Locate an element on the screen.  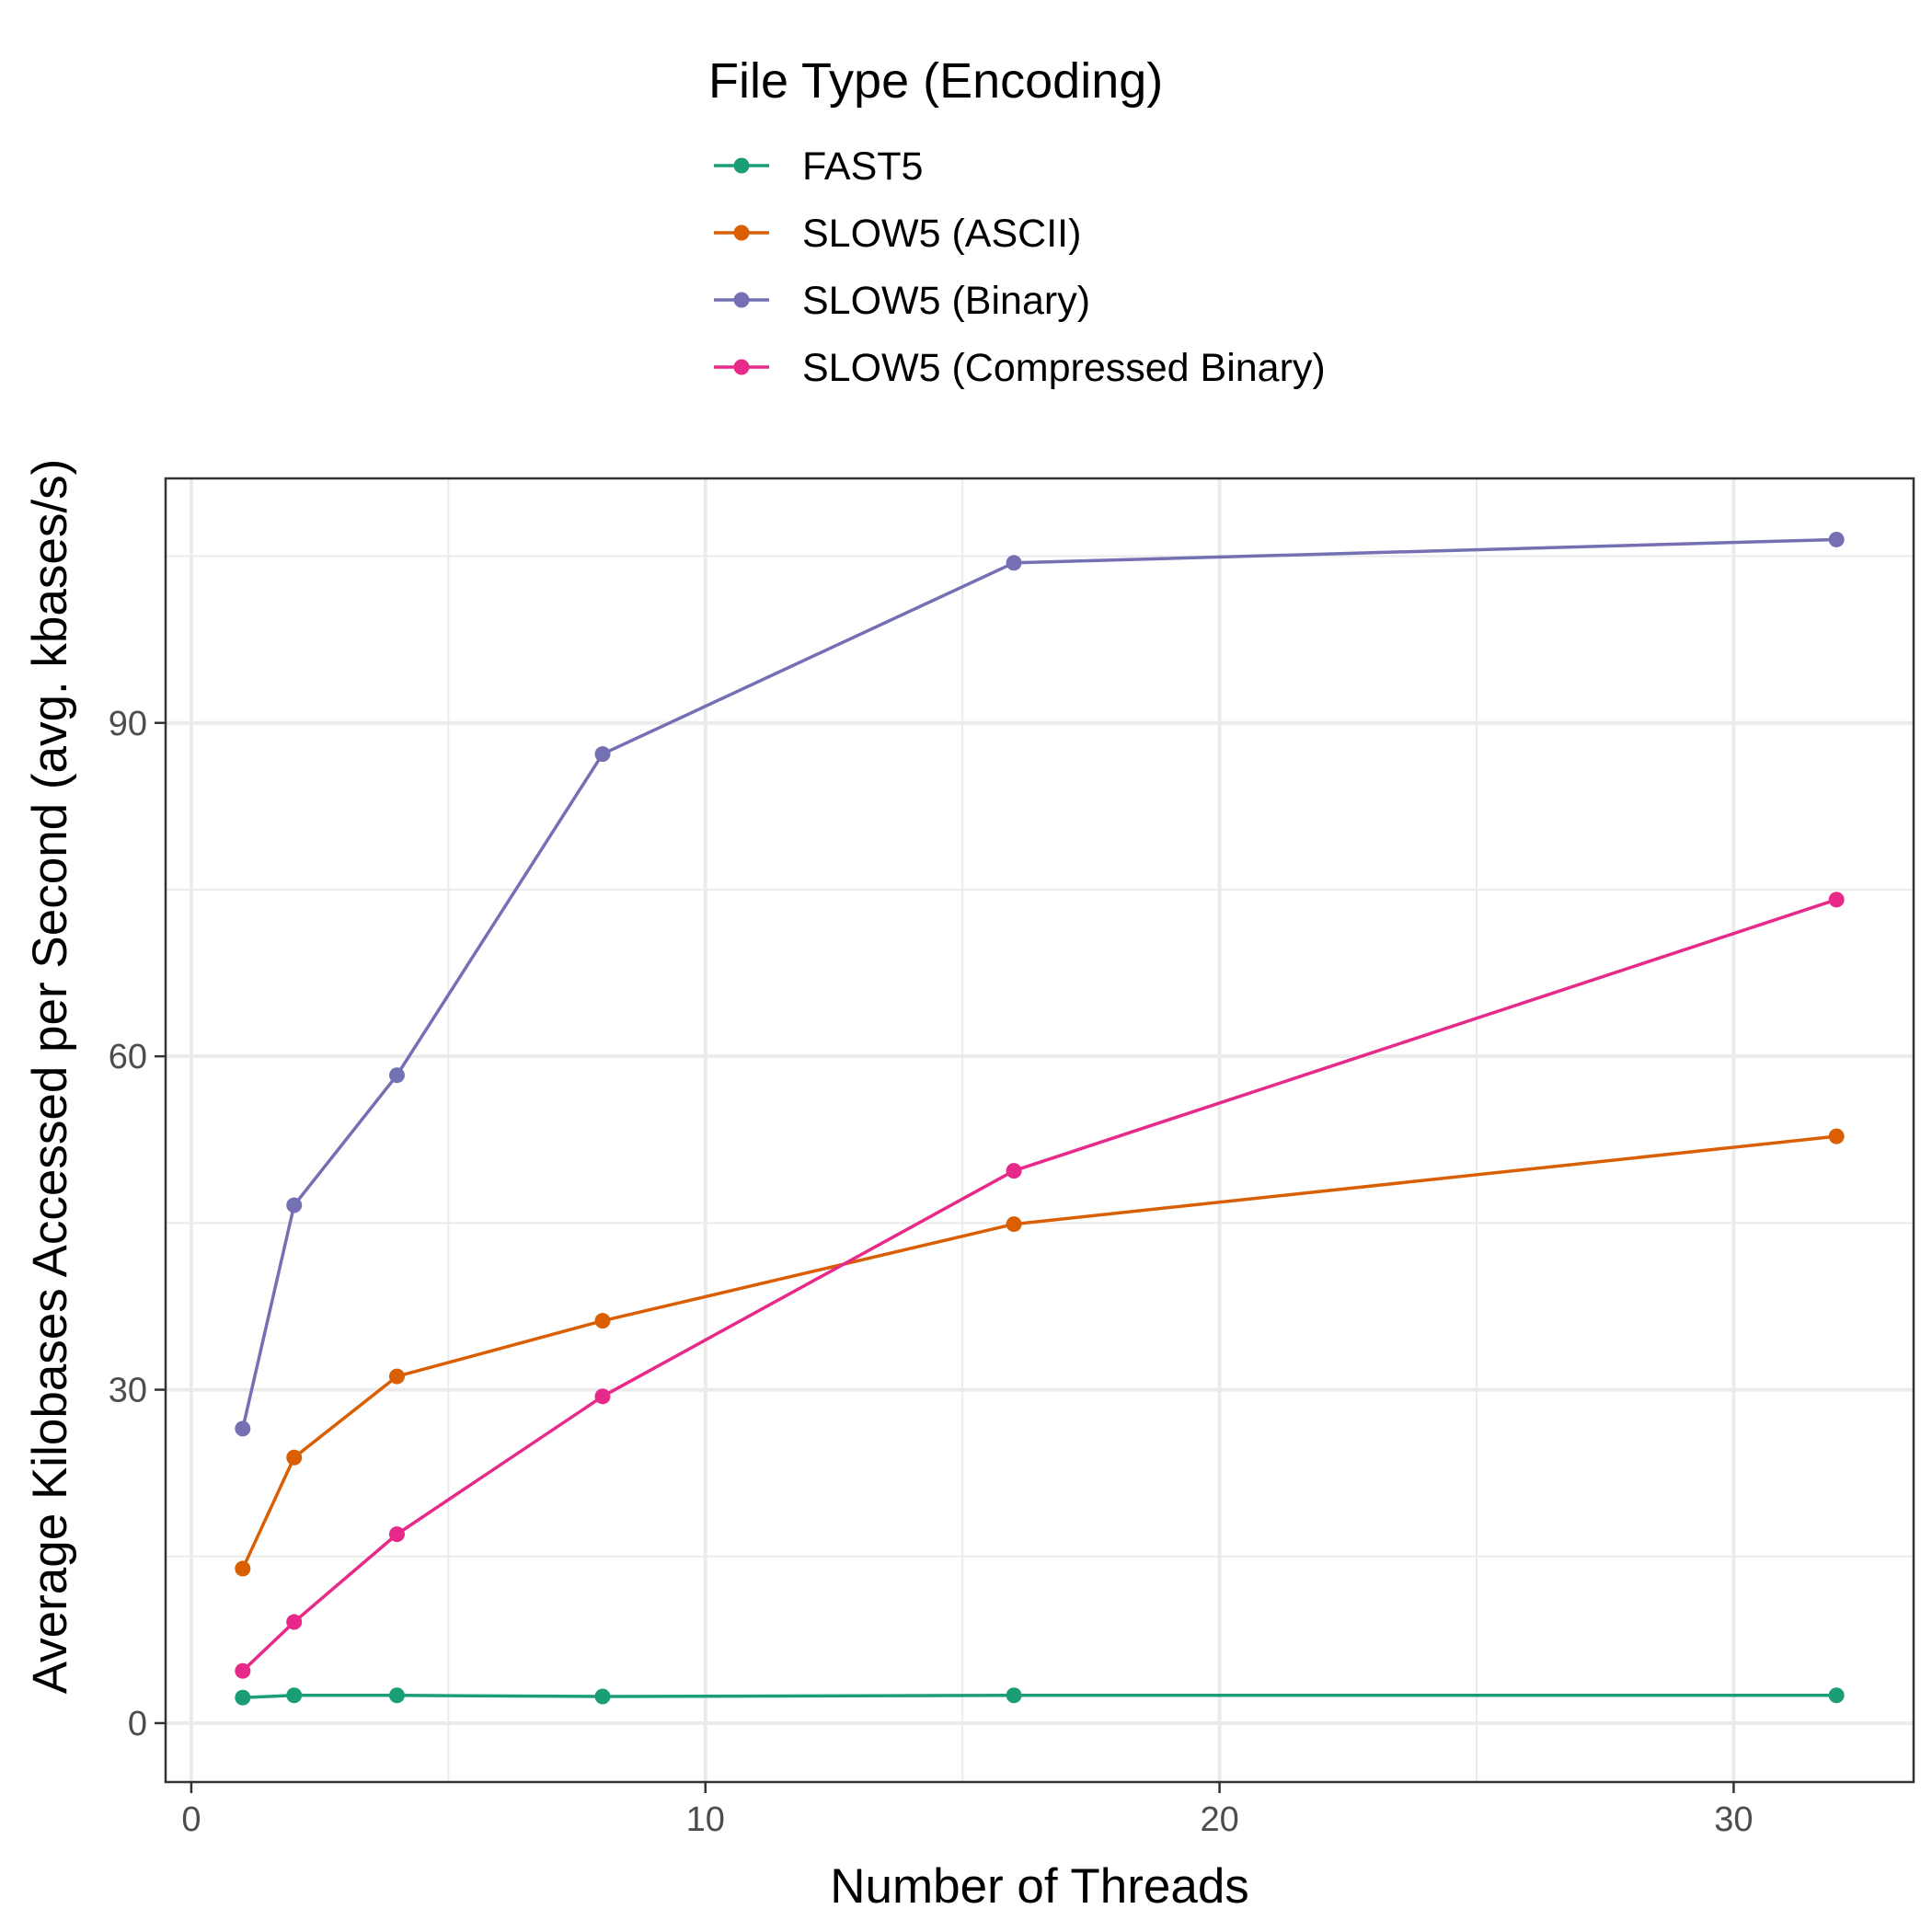
legend-title: File Type (Encoding) is located at coordinates (935, 81).